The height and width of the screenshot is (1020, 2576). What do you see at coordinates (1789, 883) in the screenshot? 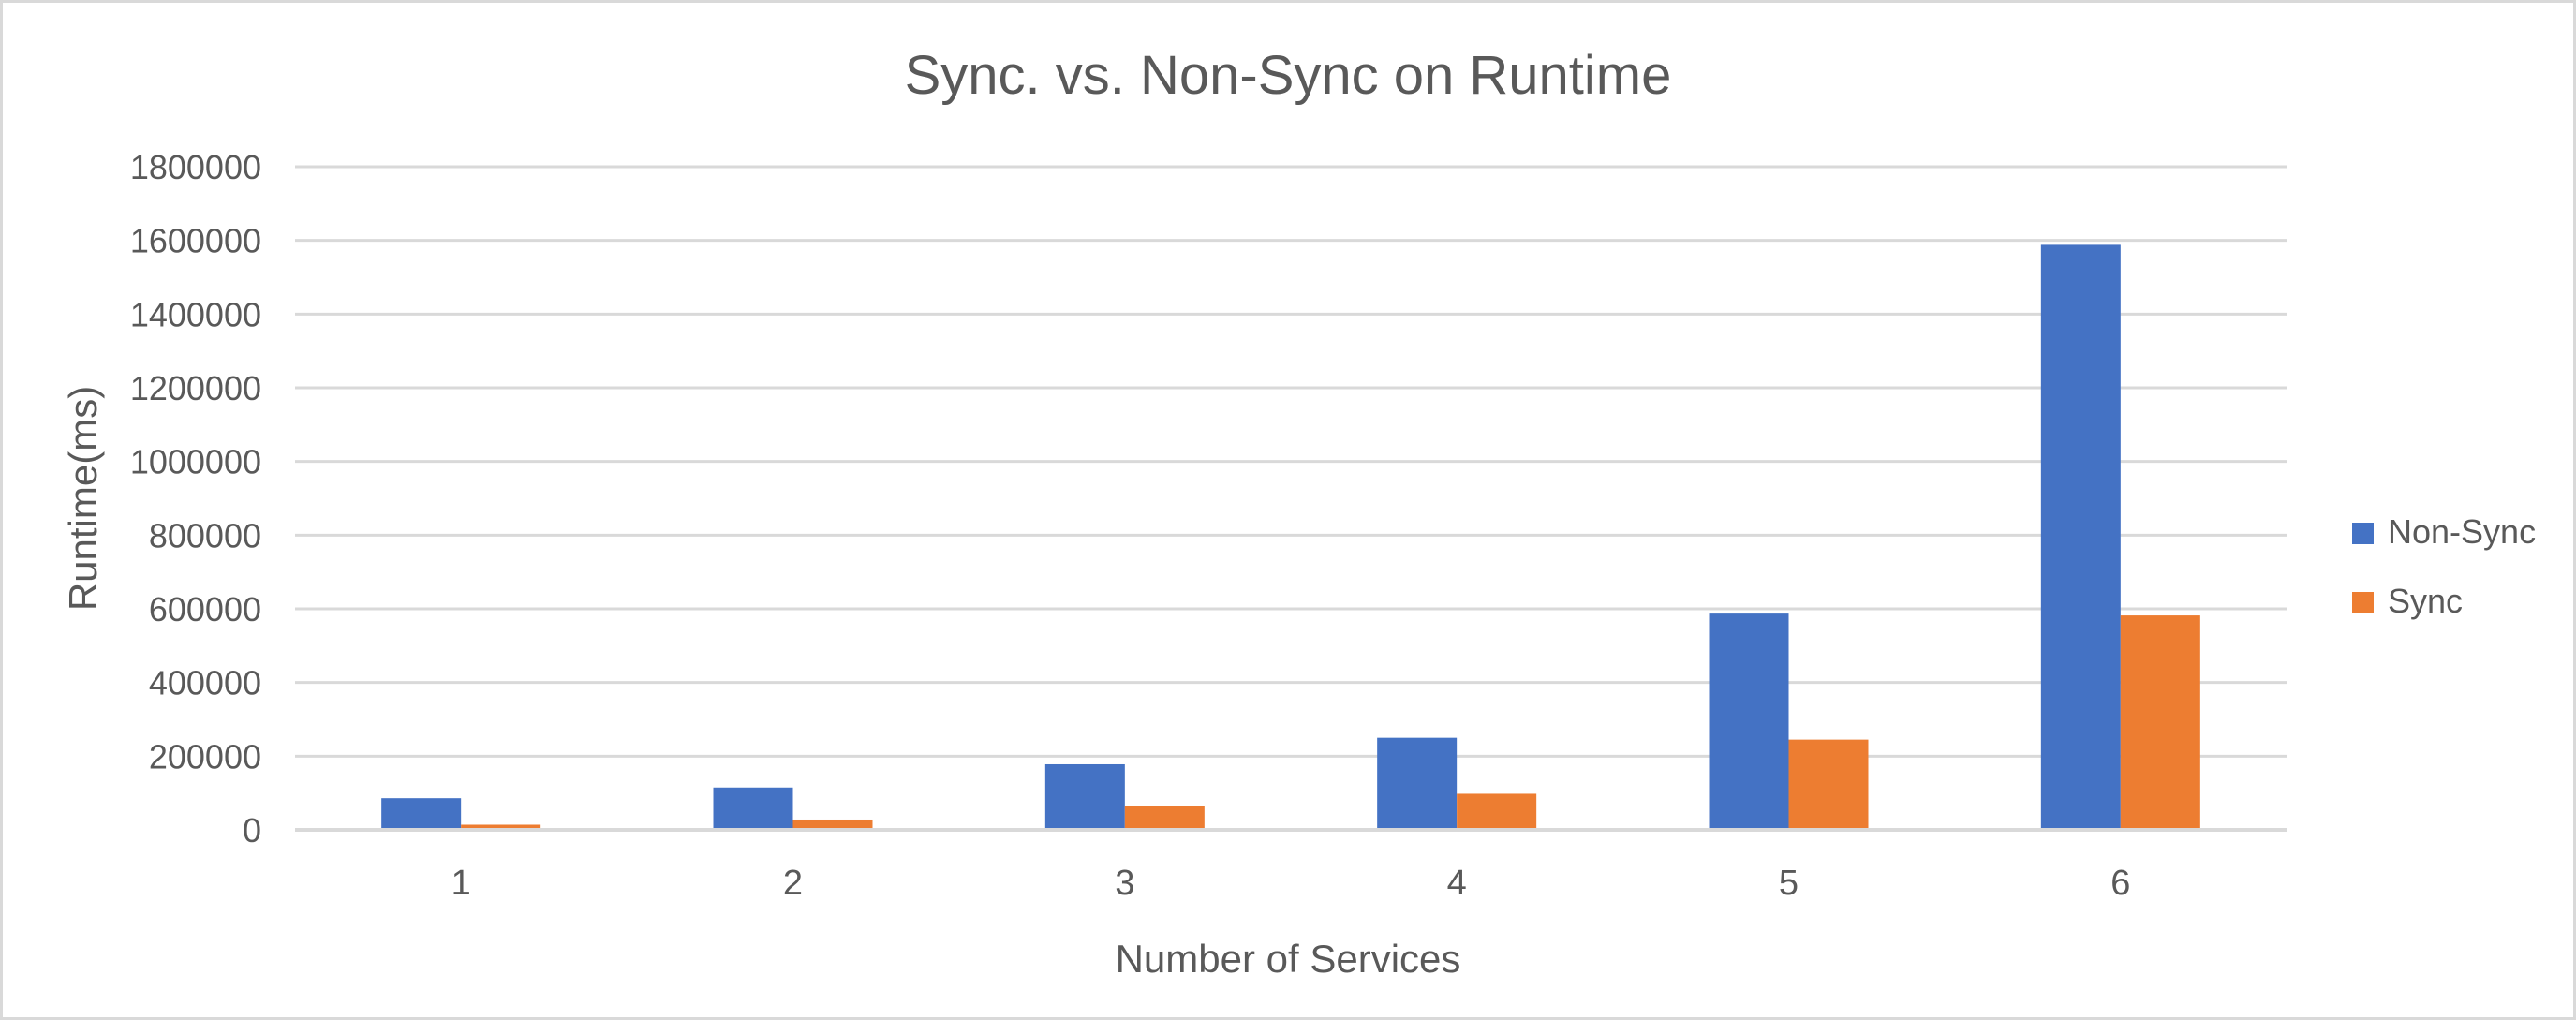
I see `x-tick-label: 5` at bounding box center [1789, 883].